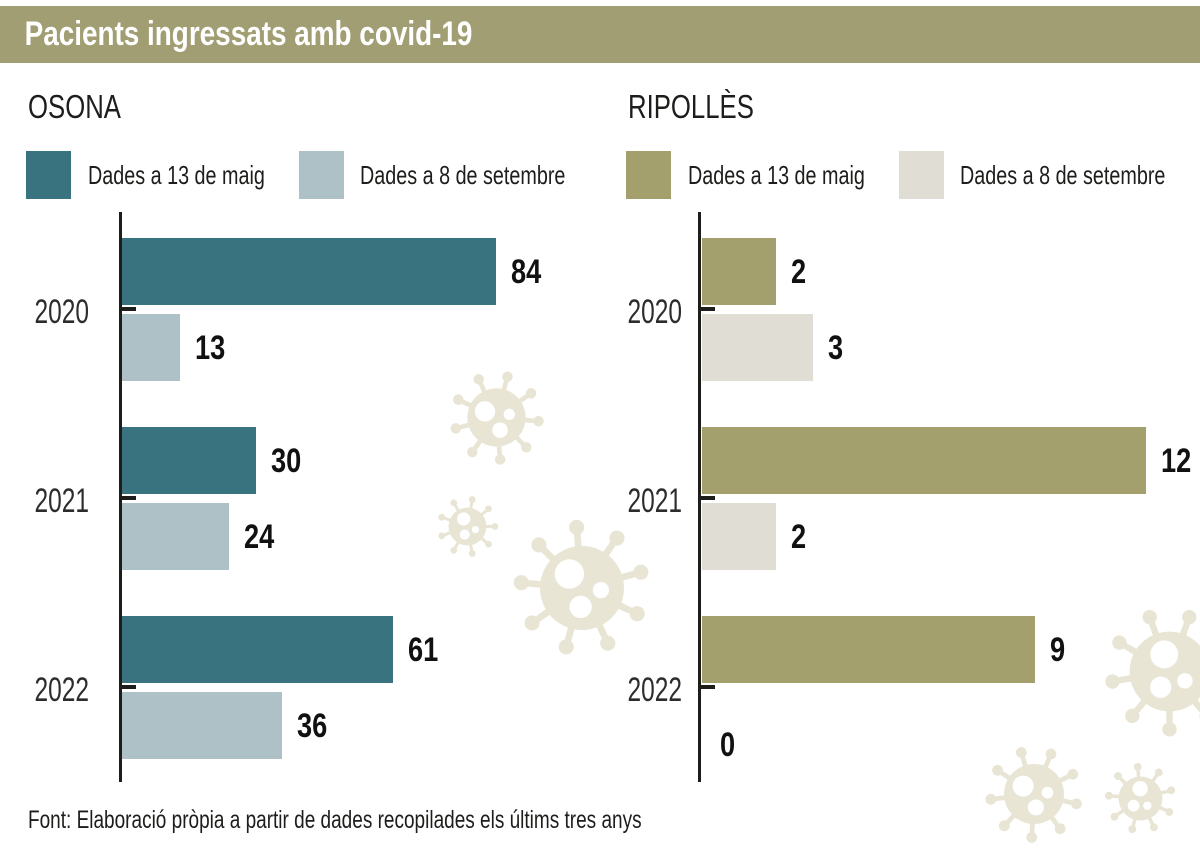  I want to click on value-label: 36, so click(312, 726).